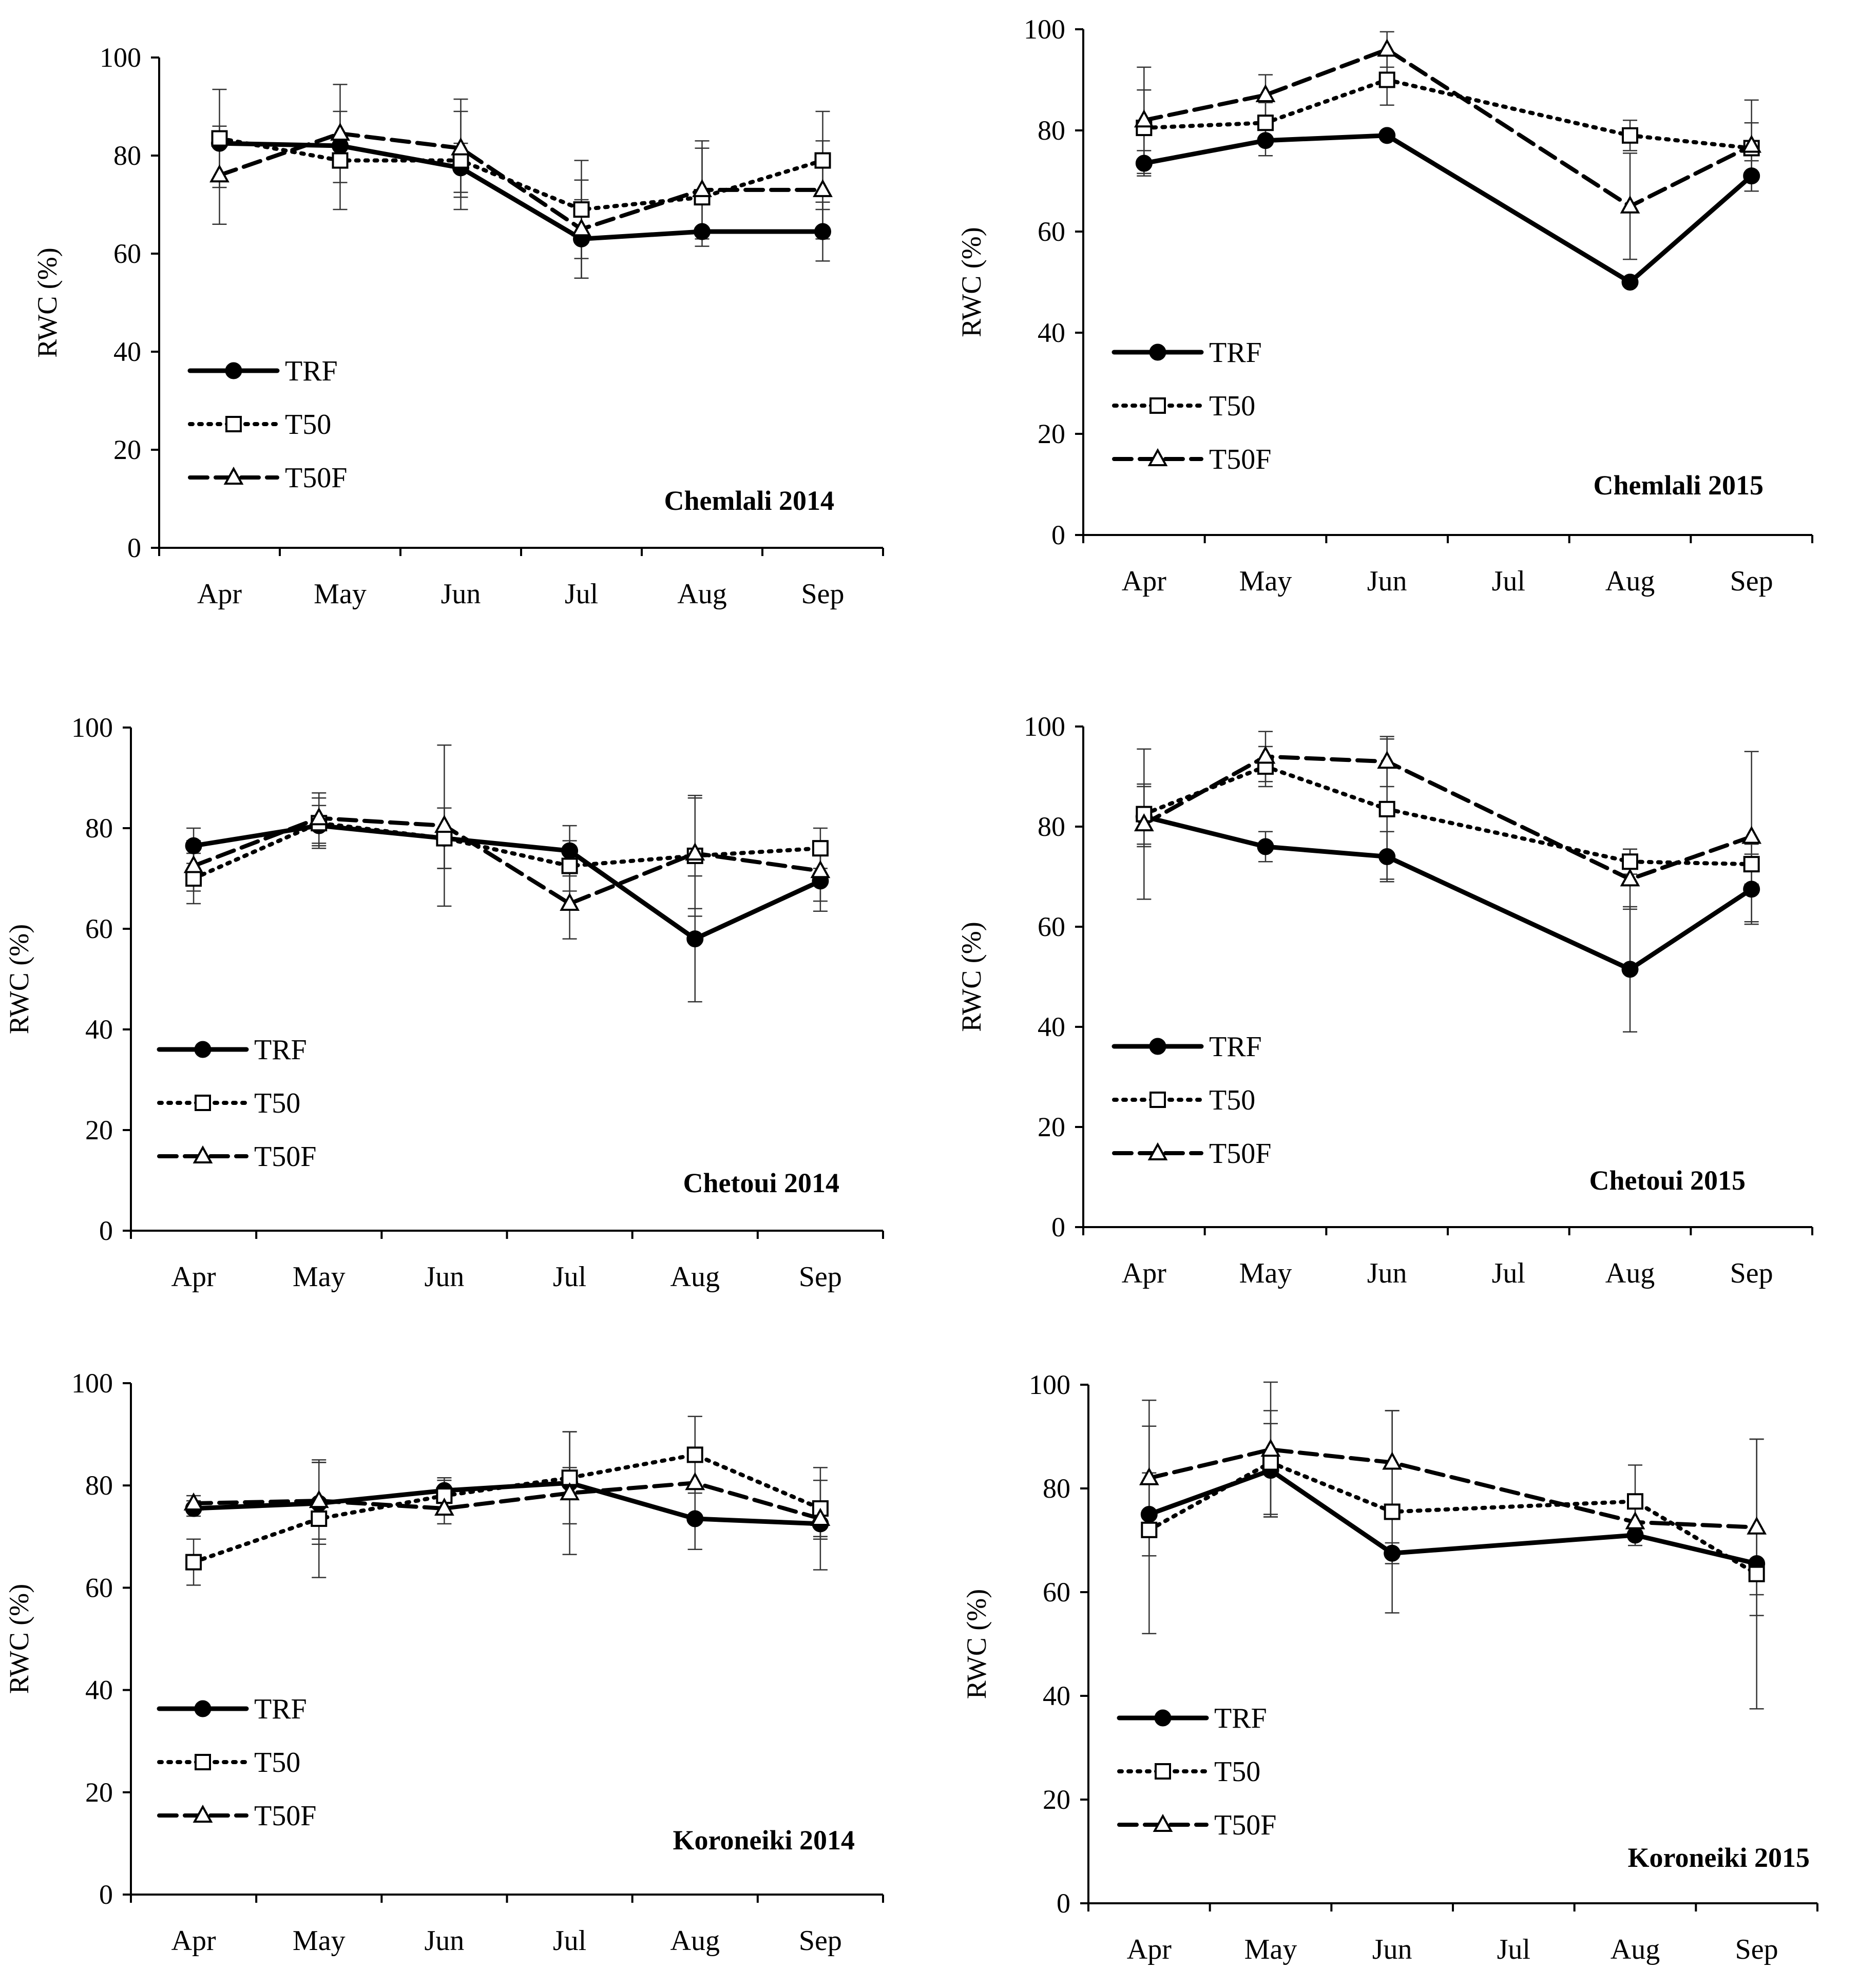 This screenshot has width=1859, height=1988. Describe the element at coordinates (1679, 486) in the screenshot. I see `panel-title: Chemlali 2015` at that location.